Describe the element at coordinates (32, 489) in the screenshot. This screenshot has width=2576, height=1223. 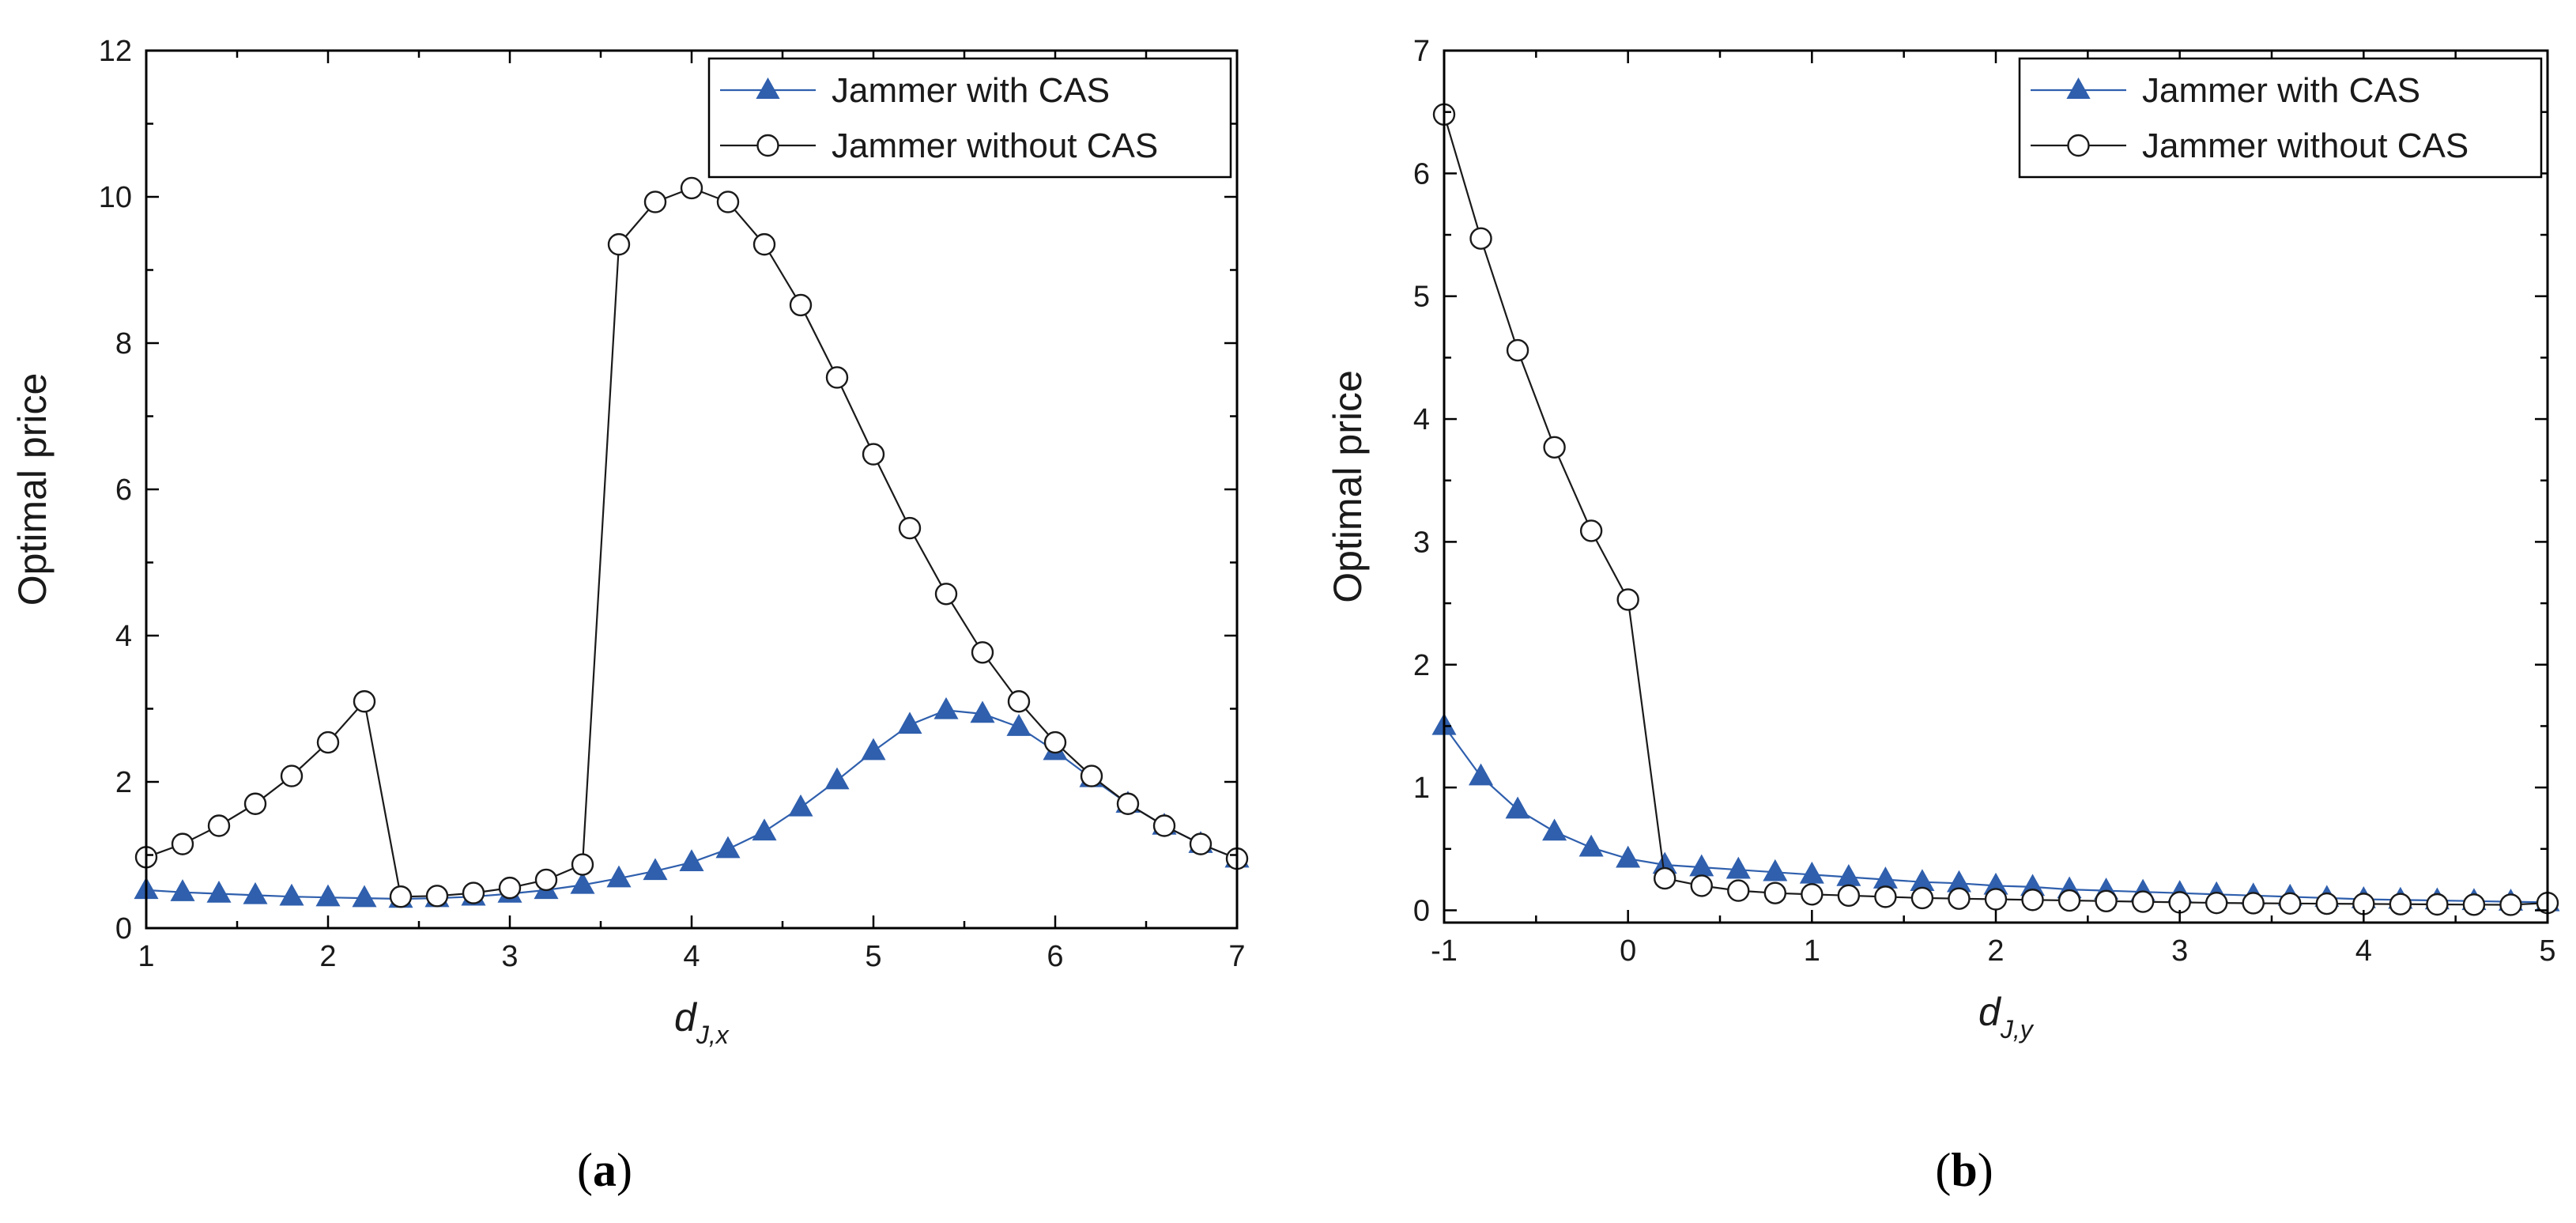
I see `y-axis-title: Optimal price` at that location.